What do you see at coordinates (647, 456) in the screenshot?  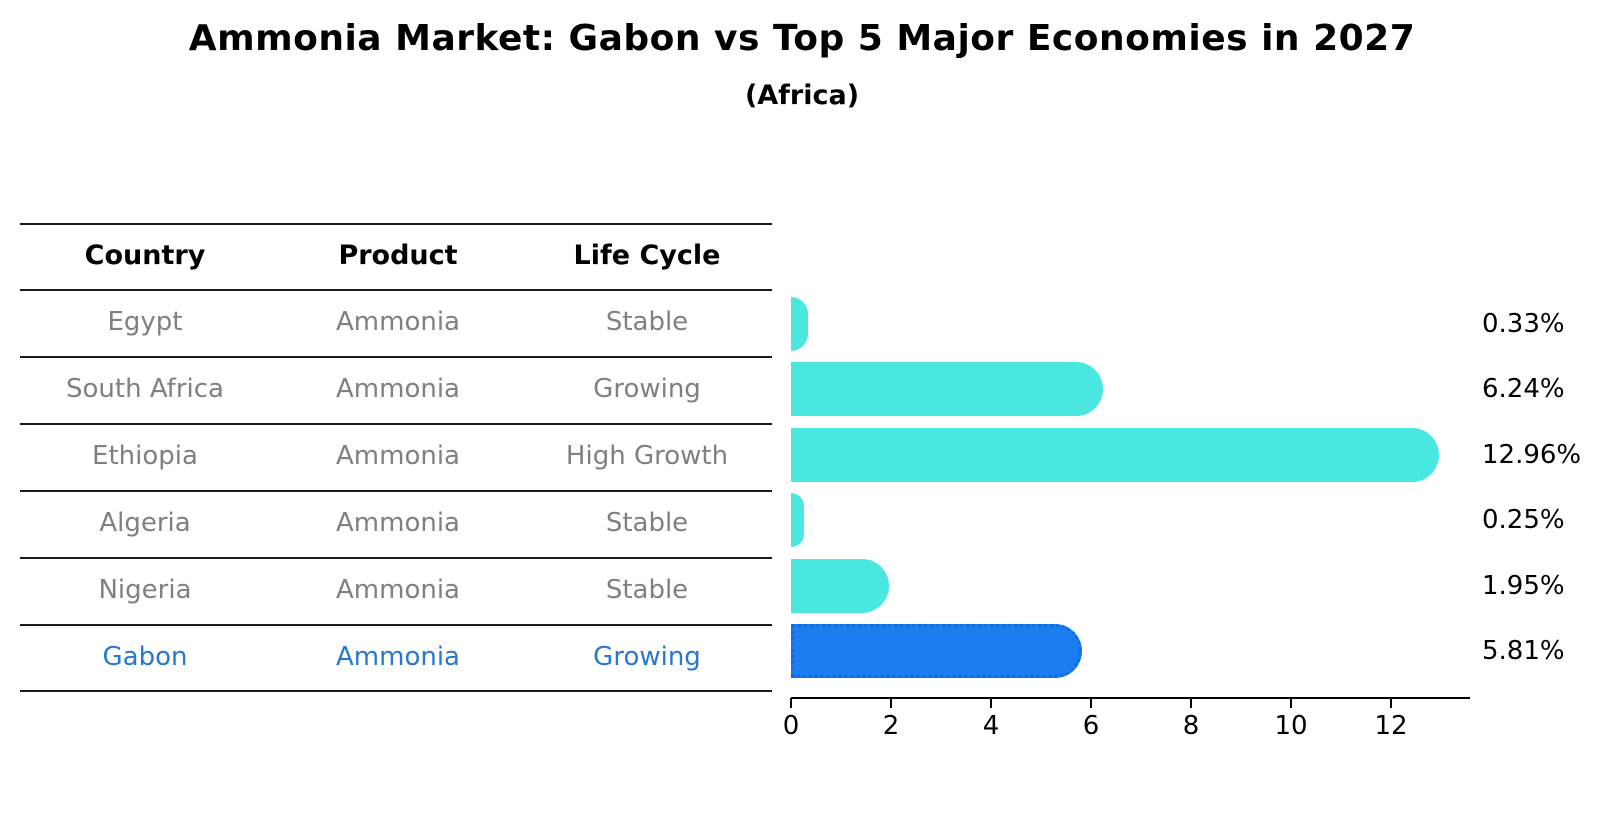 I see `table-cell-life-cycle: High Growth` at bounding box center [647, 456].